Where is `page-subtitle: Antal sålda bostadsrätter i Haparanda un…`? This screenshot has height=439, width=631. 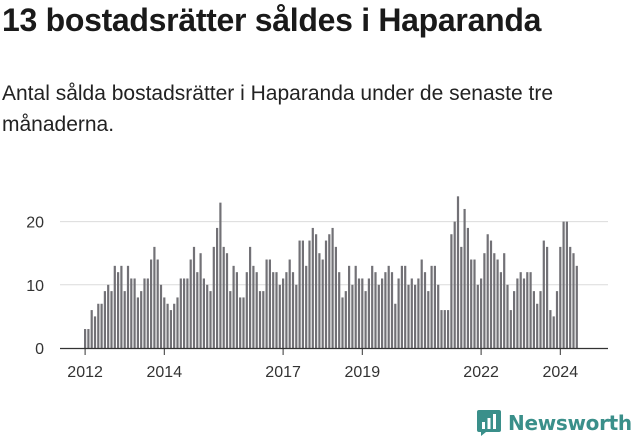 page-subtitle: Antal sålda bostadsrätter i Haparanda un… is located at coordinates (278, 109).